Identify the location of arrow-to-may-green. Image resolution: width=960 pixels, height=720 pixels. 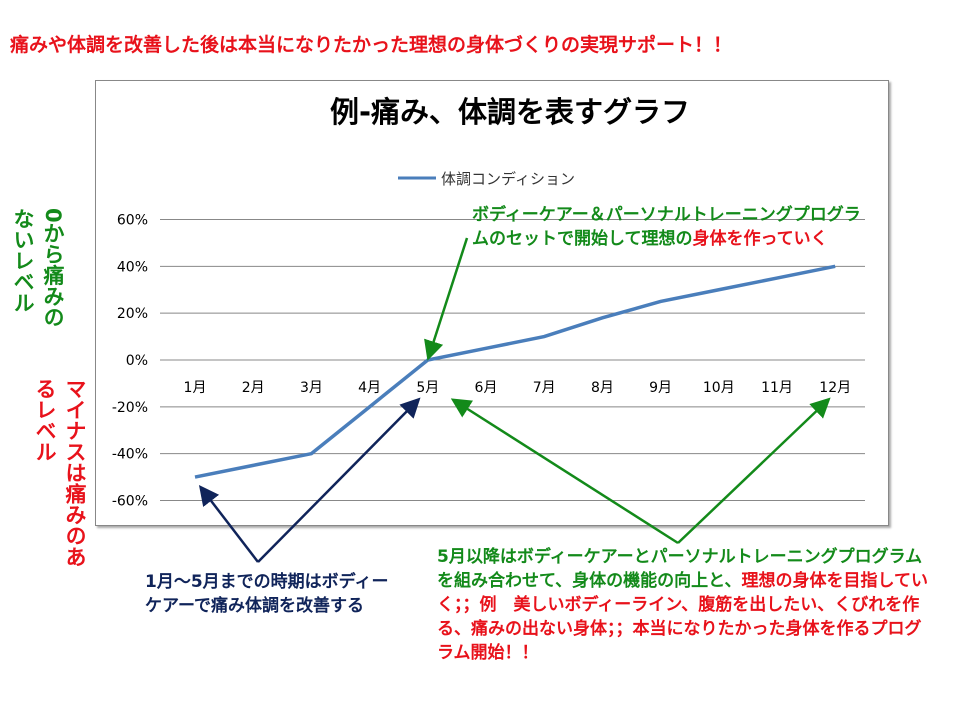
(564, 471).